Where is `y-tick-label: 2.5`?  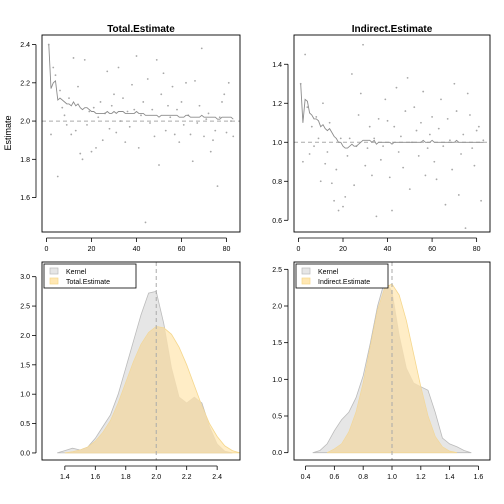 y-tick-label: 2.5 is located at coordinates (277, 270).